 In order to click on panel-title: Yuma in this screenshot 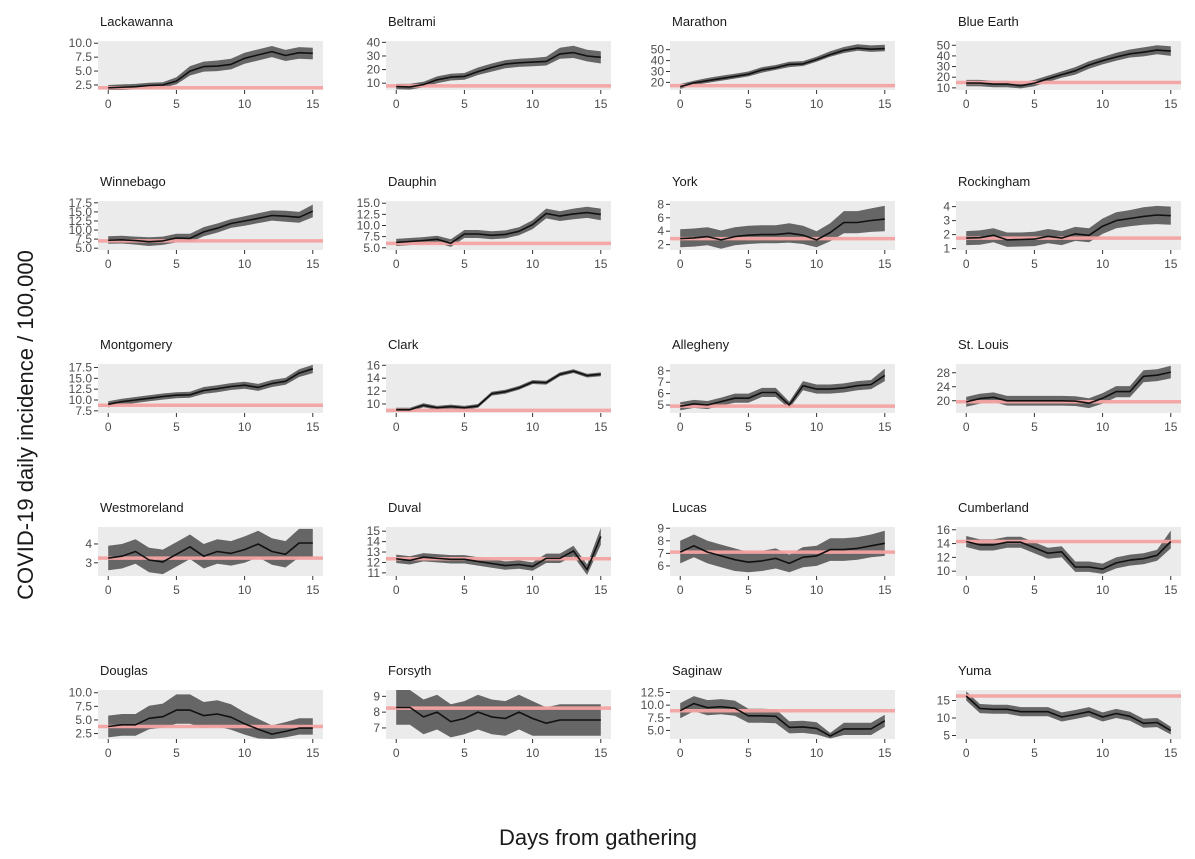, I will do `click(975, 670)`.